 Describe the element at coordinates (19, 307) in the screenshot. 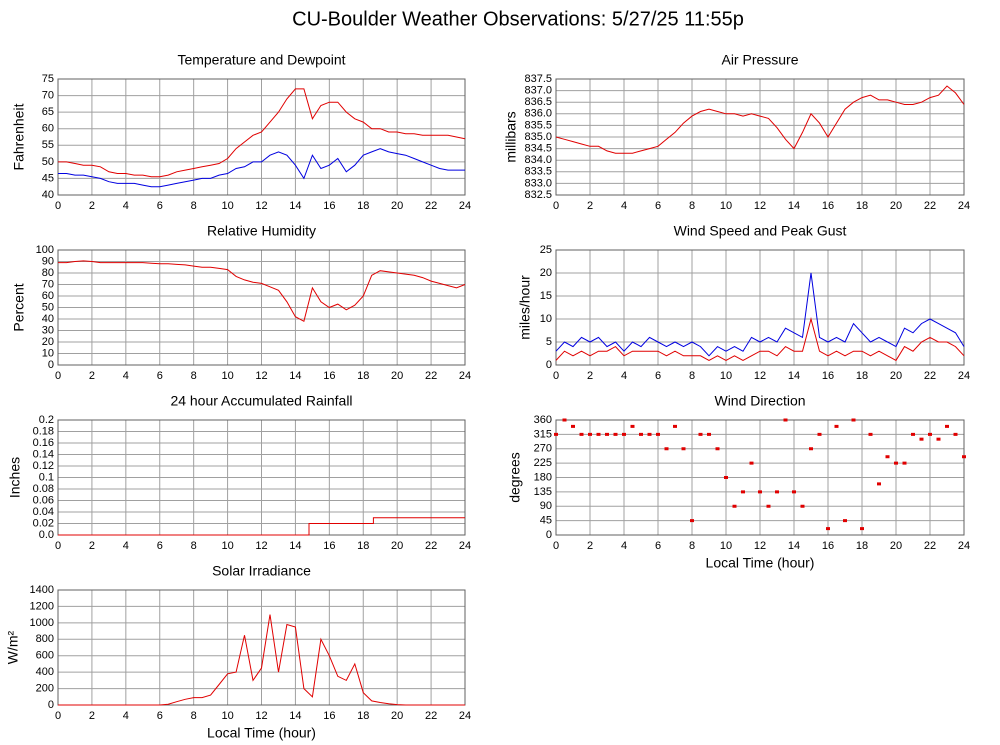

I see `y-axis-label: Percent` at that location.